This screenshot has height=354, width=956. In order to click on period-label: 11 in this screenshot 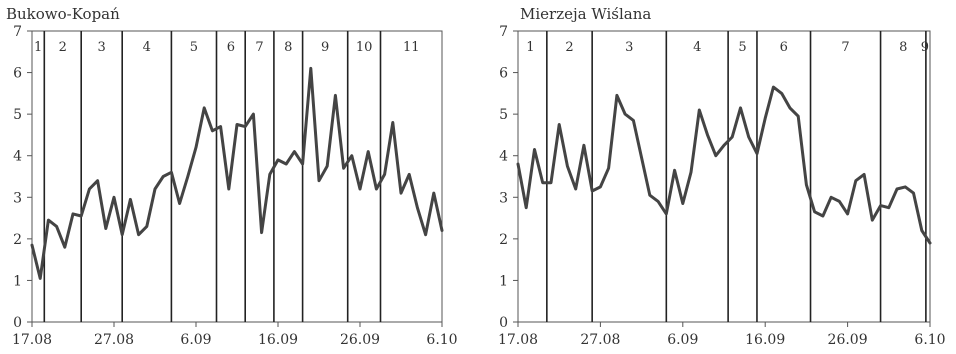, I will do `click(411, 47)`.